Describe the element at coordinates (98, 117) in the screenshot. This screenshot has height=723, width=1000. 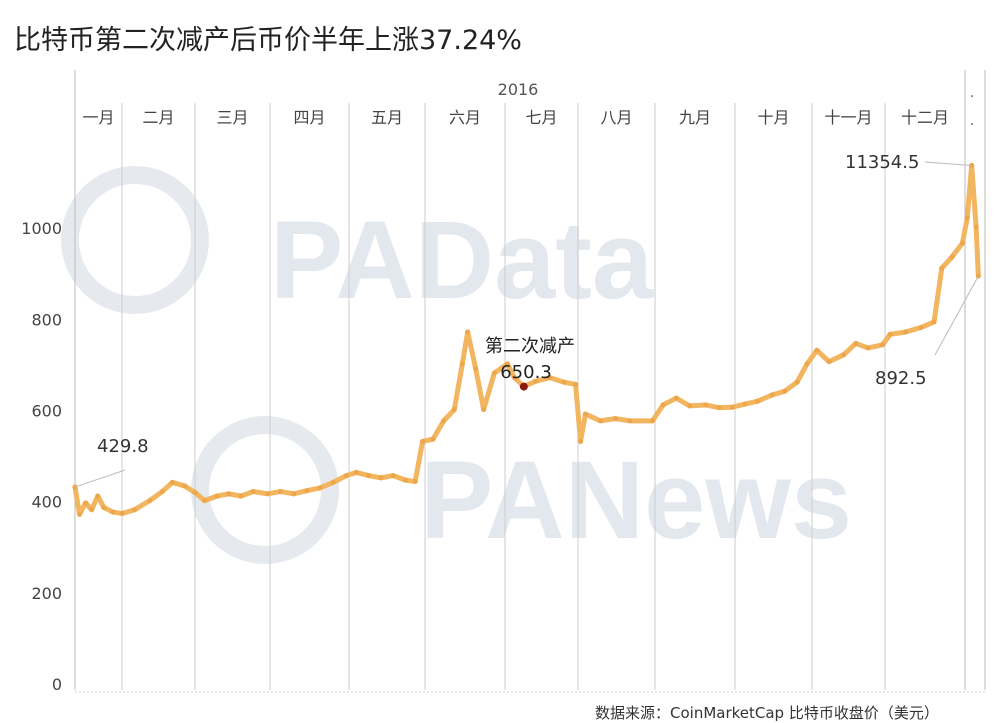
I see `month-label: 一月` at that location.